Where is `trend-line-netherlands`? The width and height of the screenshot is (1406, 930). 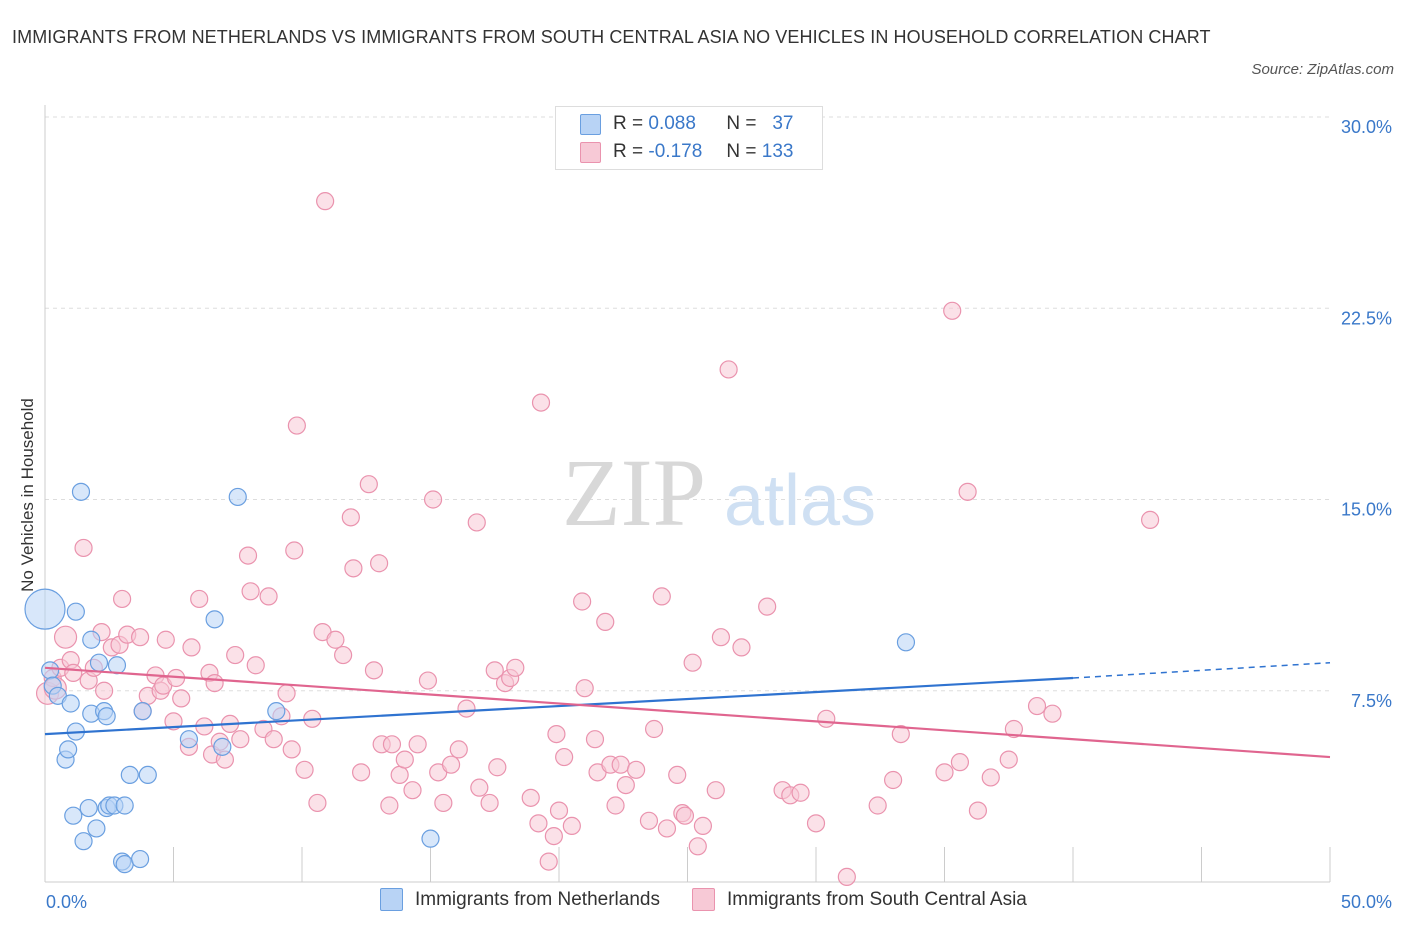 trend-line-netherlands is located at coordinates (559, 706).